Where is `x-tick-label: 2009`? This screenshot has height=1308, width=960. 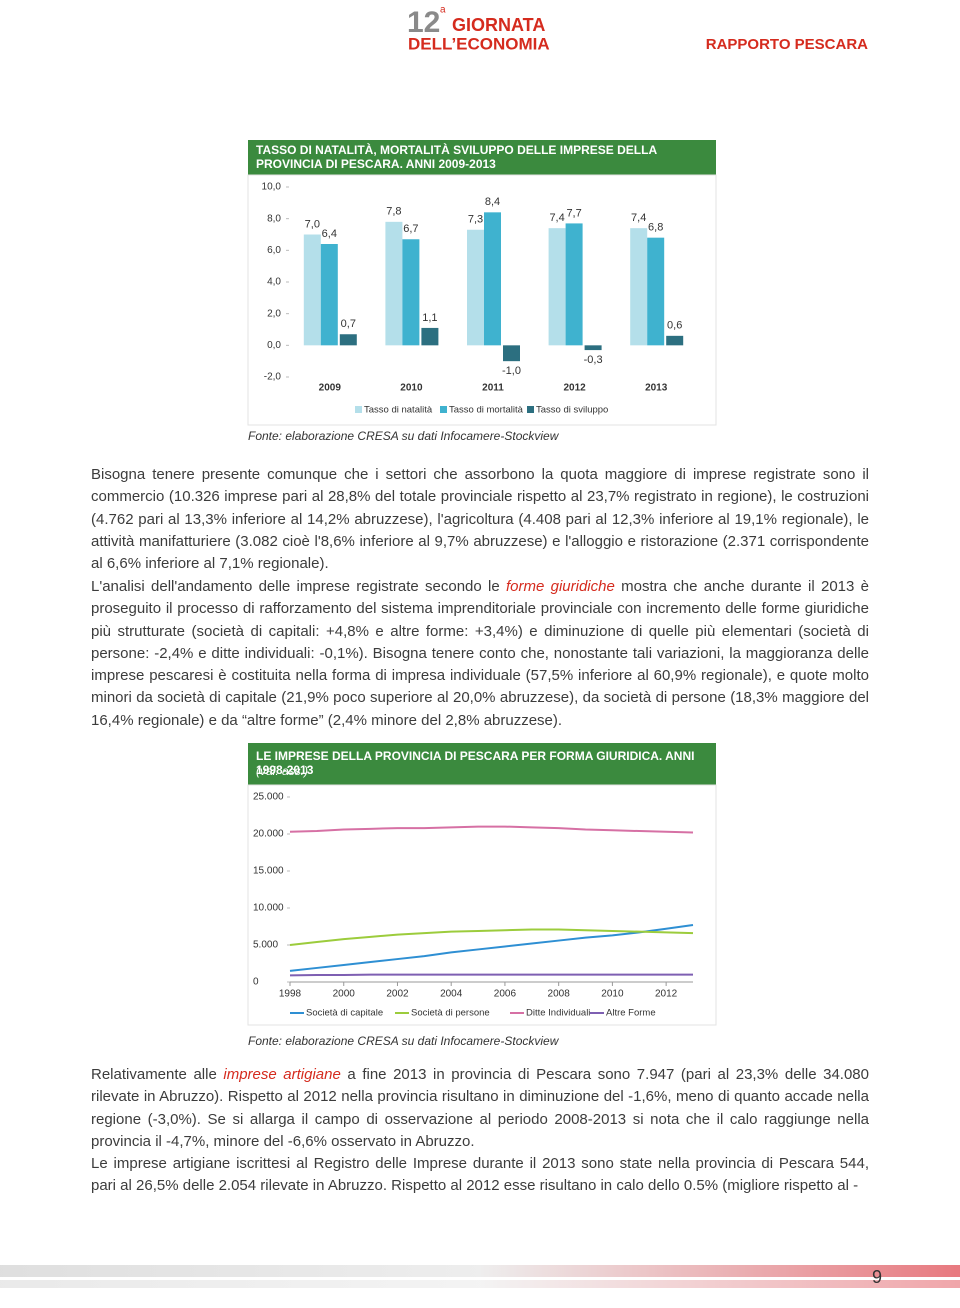
x-tick-label: 2009 is located at coordinates (330, 388).